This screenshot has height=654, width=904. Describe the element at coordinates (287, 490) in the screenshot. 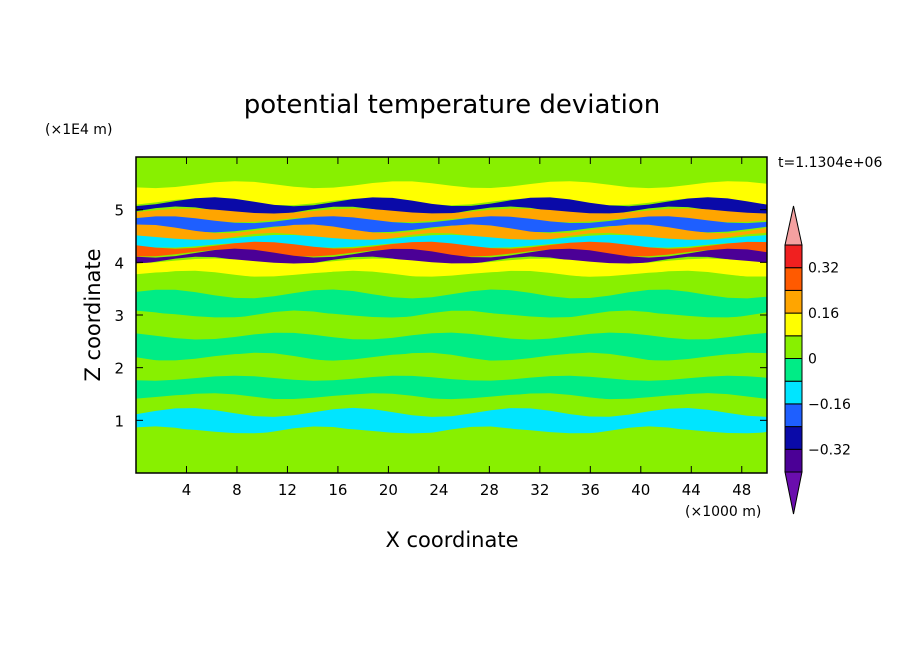

I see `x-tick-label: 12` at that location.